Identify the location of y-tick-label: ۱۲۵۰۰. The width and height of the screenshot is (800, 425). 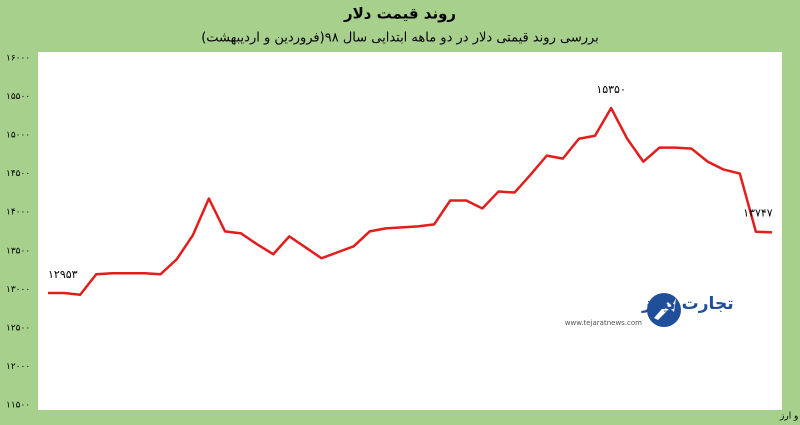
(18, 328).